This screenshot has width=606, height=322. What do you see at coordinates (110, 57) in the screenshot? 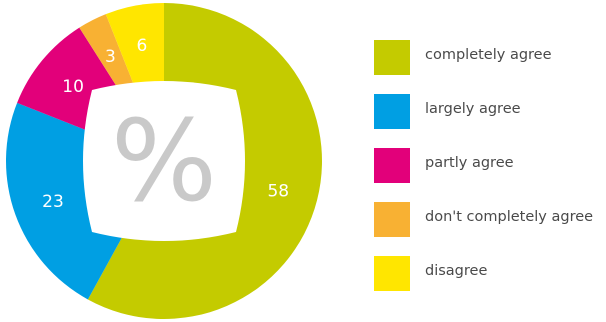
I see `slice-value-label: 3` at bounding box center [110, 57].